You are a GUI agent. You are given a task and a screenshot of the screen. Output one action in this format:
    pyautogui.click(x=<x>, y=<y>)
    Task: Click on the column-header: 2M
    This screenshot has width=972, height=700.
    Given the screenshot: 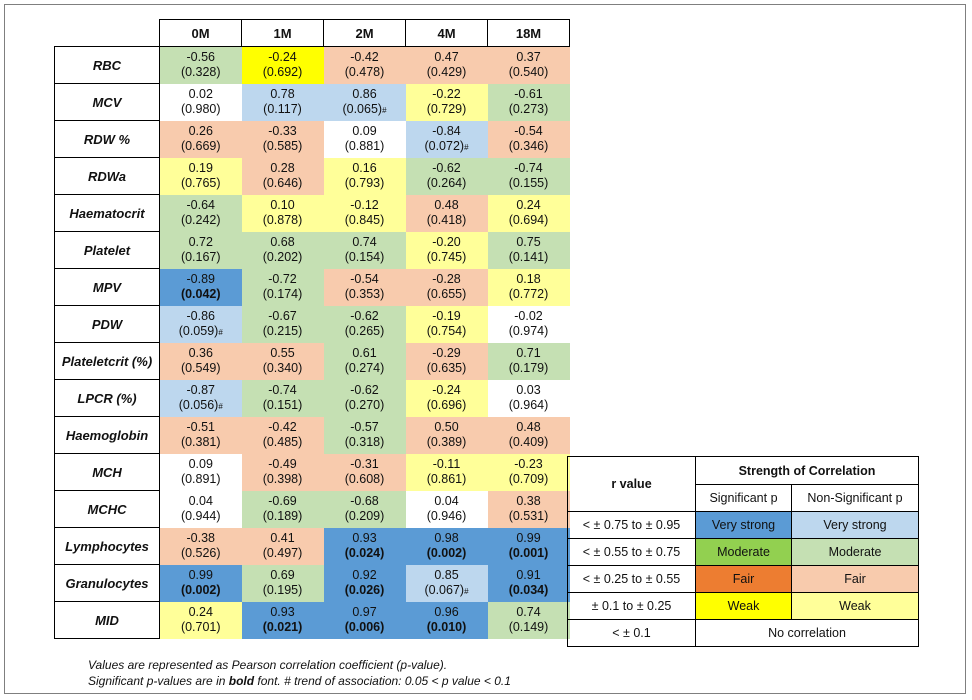 What is the action you would take?
    pyautogui.click(x=364, y=33)
    